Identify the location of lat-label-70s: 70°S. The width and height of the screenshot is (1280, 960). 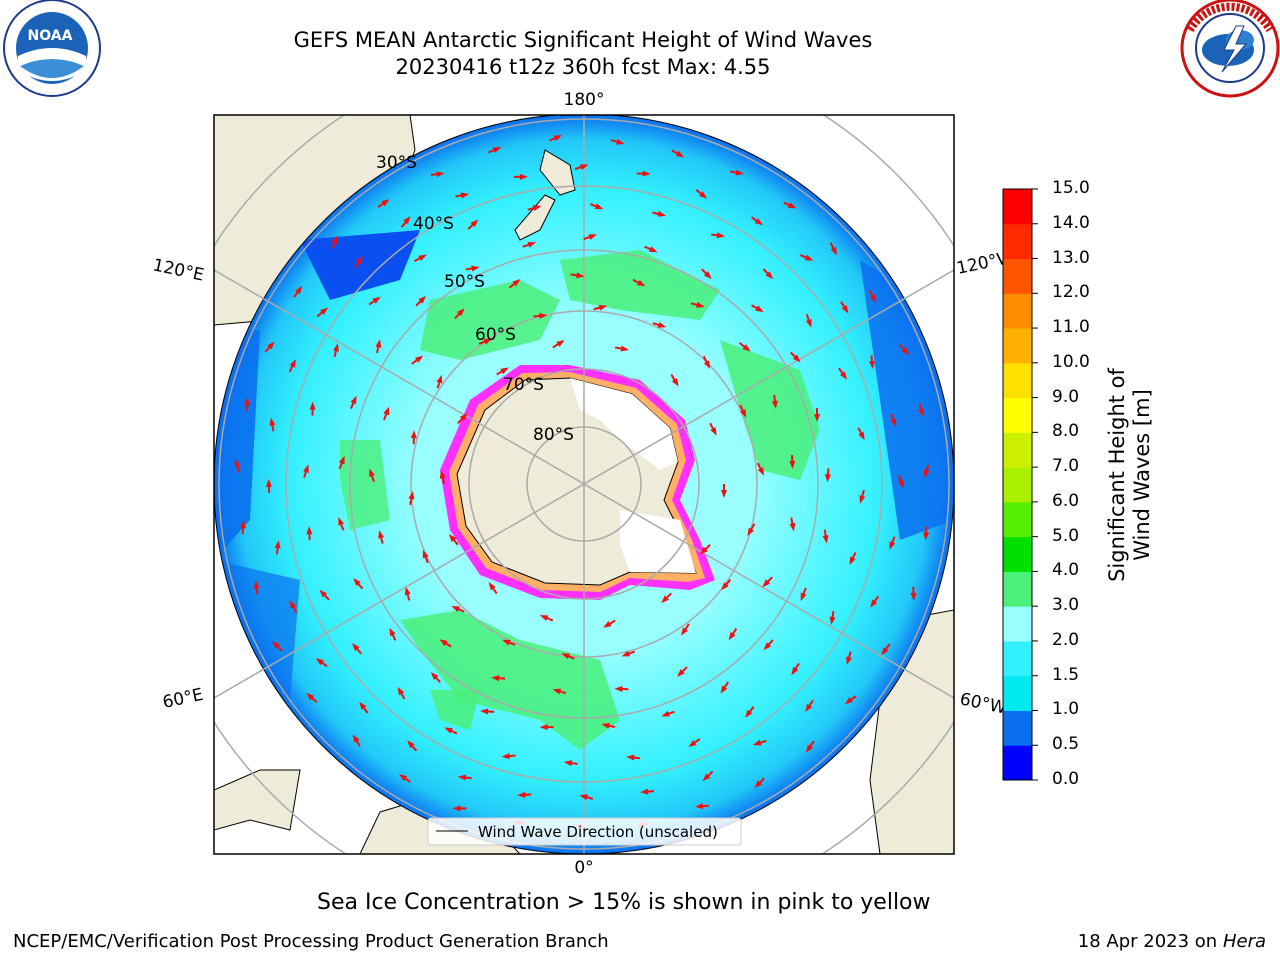
(523, 385).